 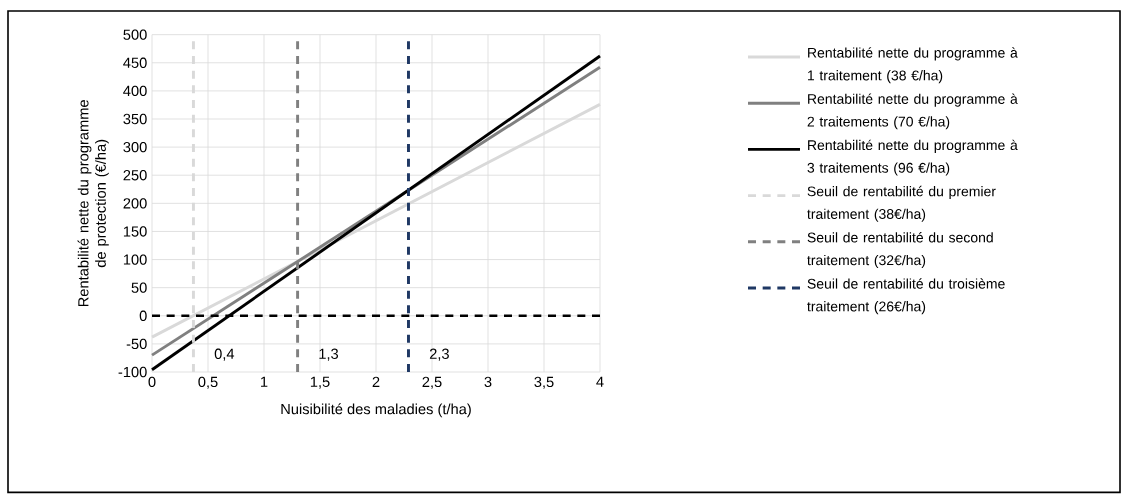 What do you see at coordinates (432, 382) in the screenshot?
I see `x-tick-label: 2,5` at bounding box center [432, 382].